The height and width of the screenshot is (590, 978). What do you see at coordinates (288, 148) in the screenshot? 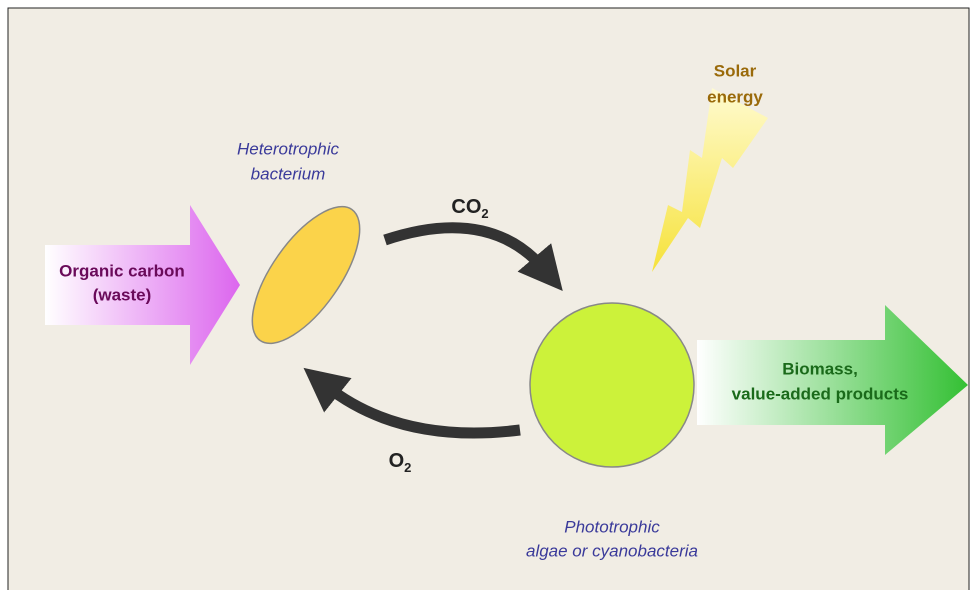
I see `bacterium-label: Heterotrophic` at bounding box center [288, 148].